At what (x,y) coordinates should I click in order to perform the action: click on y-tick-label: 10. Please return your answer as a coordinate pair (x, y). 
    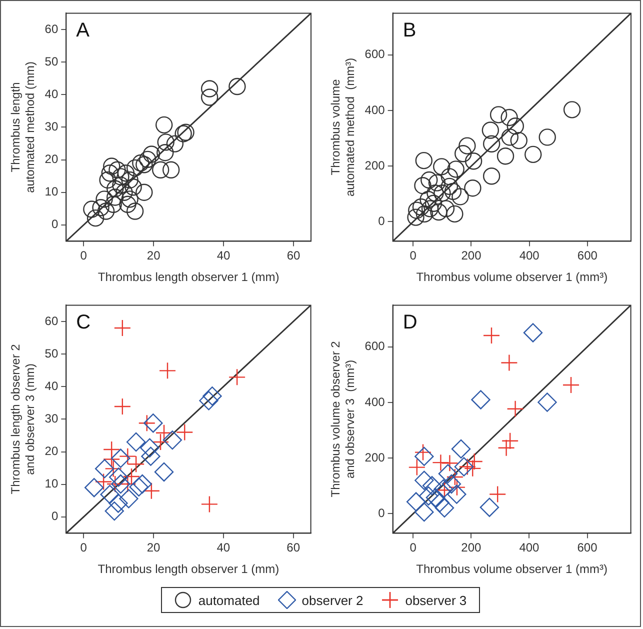
    Looking at the image, I should click on (51, 483).